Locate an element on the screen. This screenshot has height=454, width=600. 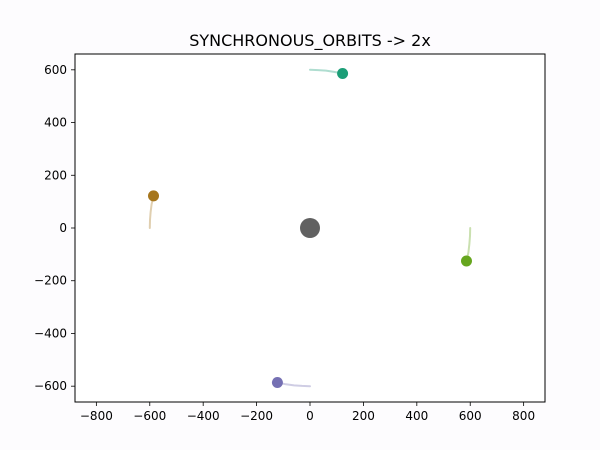
x-tick-label: 800 is located at coordinates (523, 416).